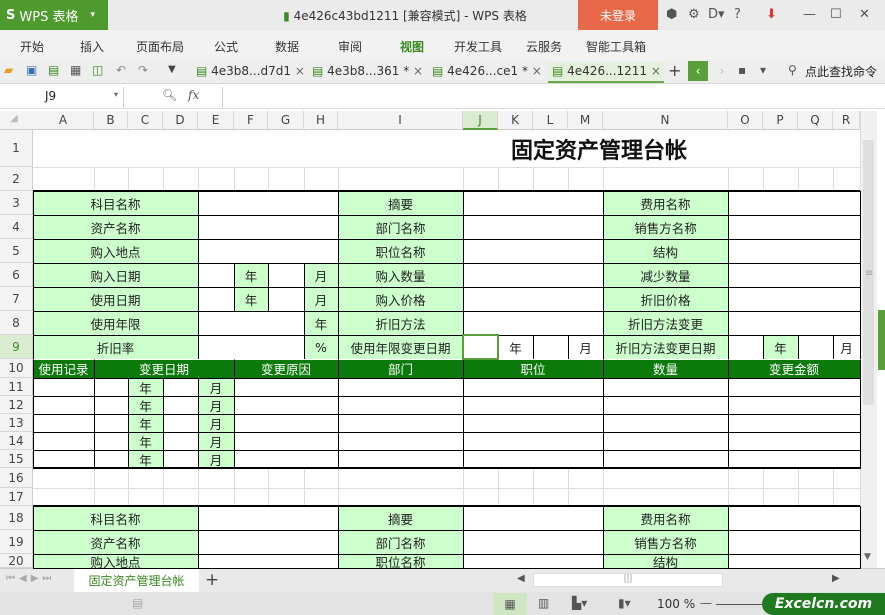  What do you see at coordinates (180, 120) in the screenshot?
I see `column-header: D` at bounding box center [180, 120].